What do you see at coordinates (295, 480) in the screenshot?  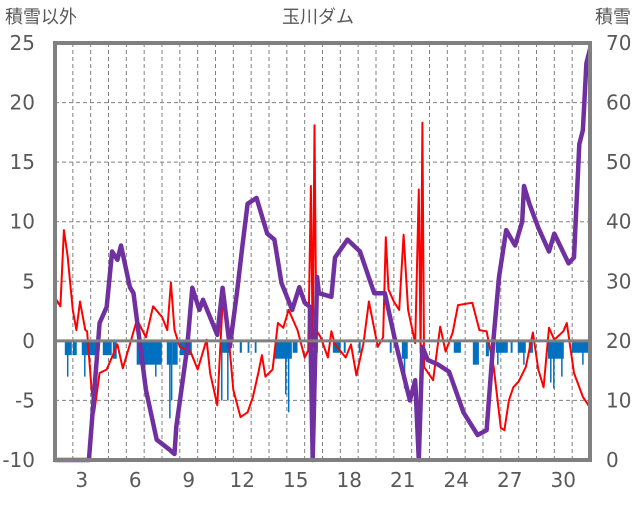 I see `x-tick-label: 15` at bounding box center [295, 480].